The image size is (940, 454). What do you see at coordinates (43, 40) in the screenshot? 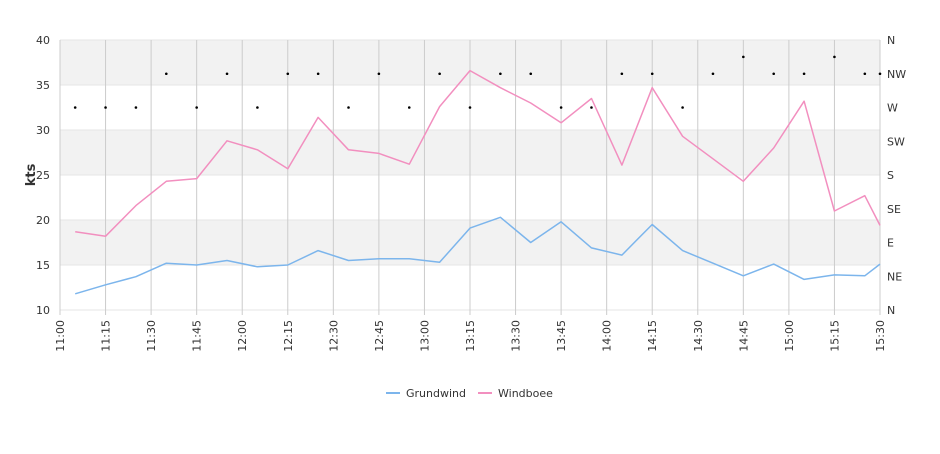
I see `y-tick-label: 40` at bounding box center [43, 40].